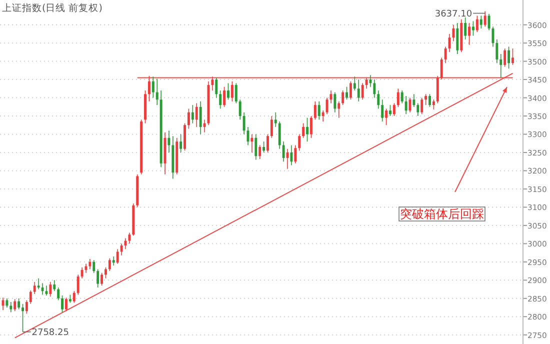 The width and height of the screenshot is (550, 344). Describe the element at coordinates (52, 8) in the screenshot. I see `chart-title: 上证指数(日线 前复权)` at that location.